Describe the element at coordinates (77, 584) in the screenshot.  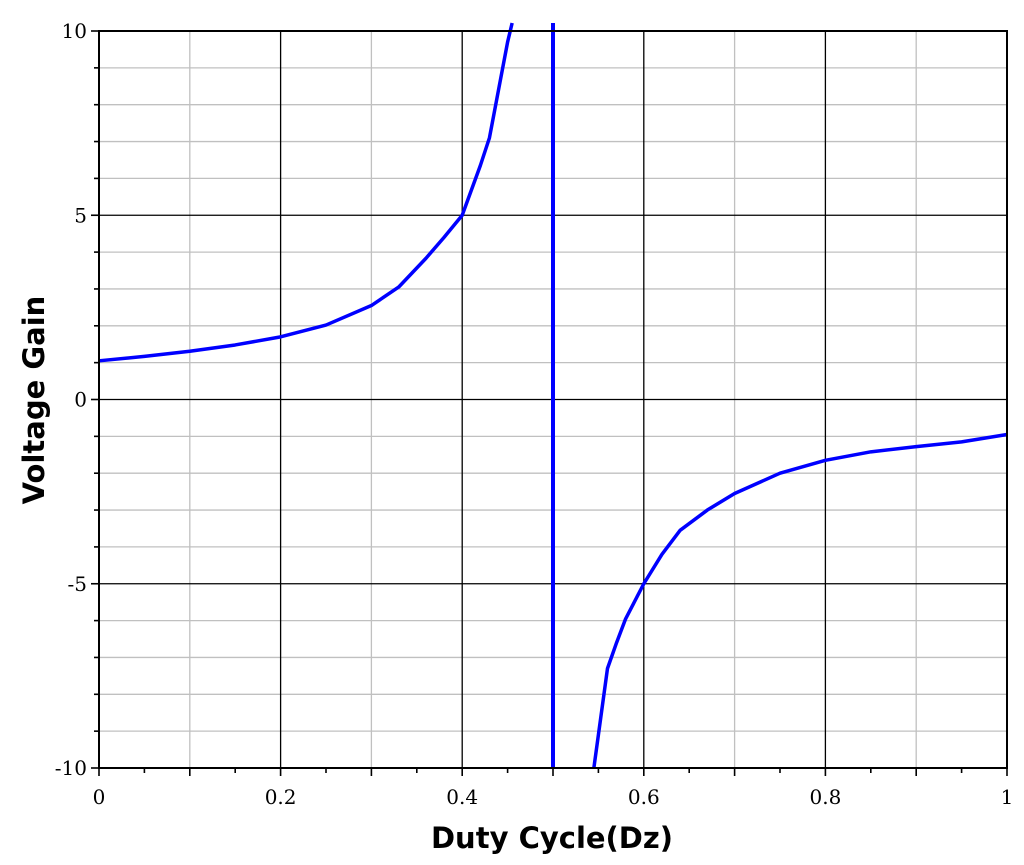
I see `y-tick-label: -5` at that location.